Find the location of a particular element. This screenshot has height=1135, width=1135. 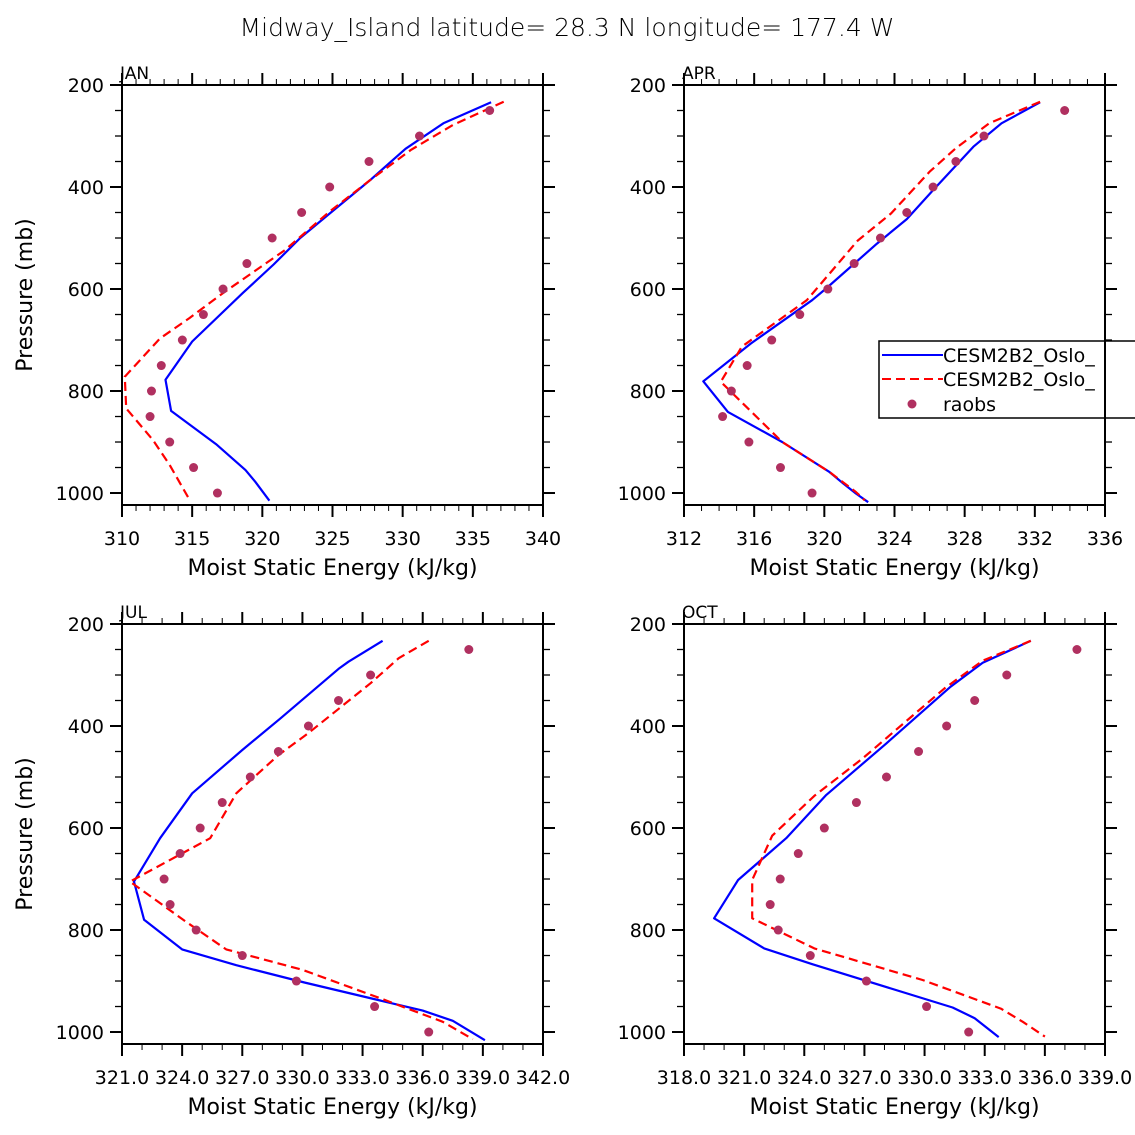

x-tick-label: 310 is located at coordinates (122, 539).